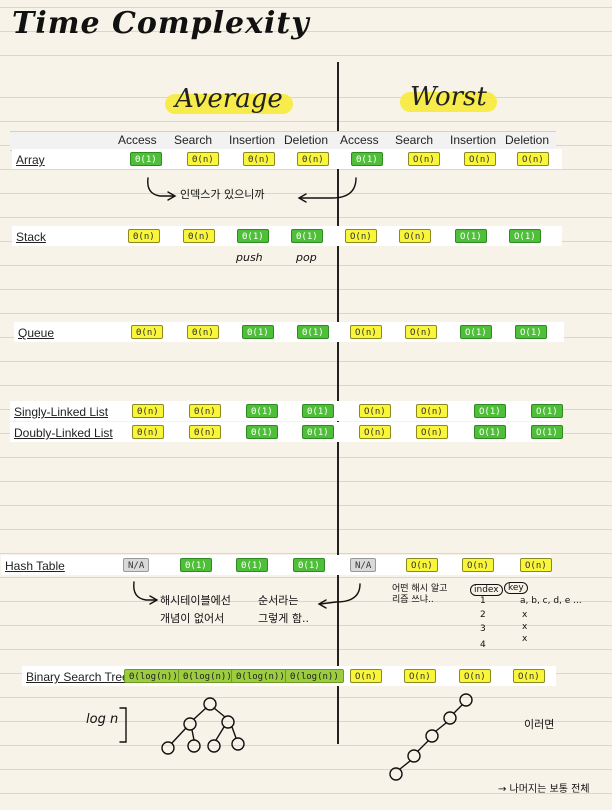 This screenshot has height=810, width=612. Describe the element at coordinates (195, 600) in the screenshot. I see `hash-note-1: 해시테이블에선` at that location.